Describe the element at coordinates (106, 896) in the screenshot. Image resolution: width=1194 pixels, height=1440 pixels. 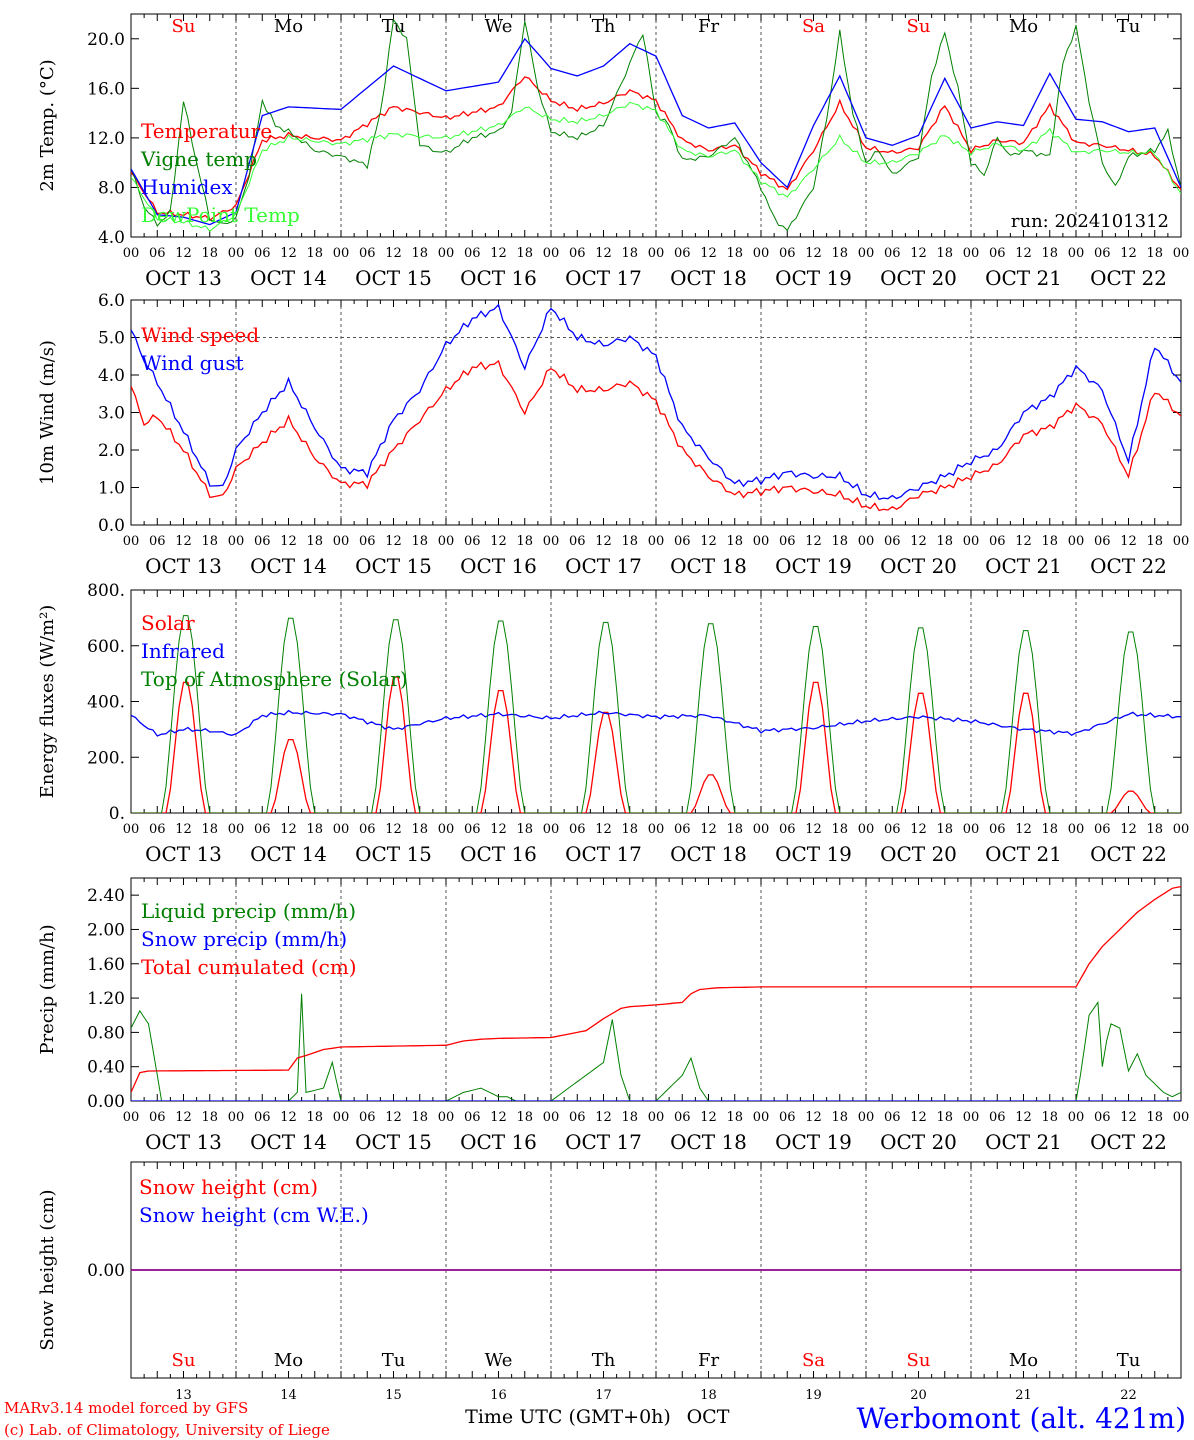
I see `precip-ytick-label: 2.40` at that location.